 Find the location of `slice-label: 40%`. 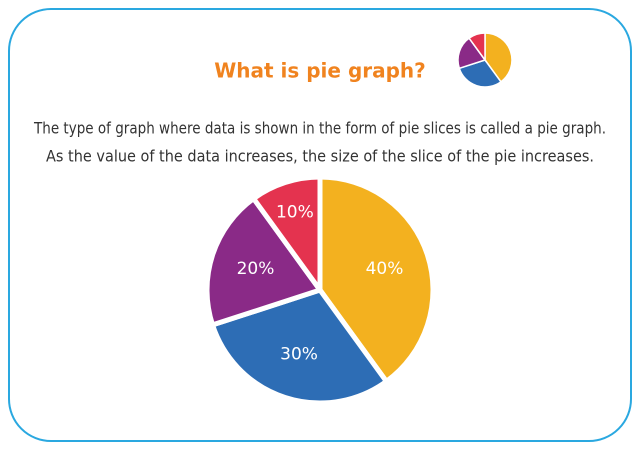

slice-label: 40% is located at coordinates (385, 269).